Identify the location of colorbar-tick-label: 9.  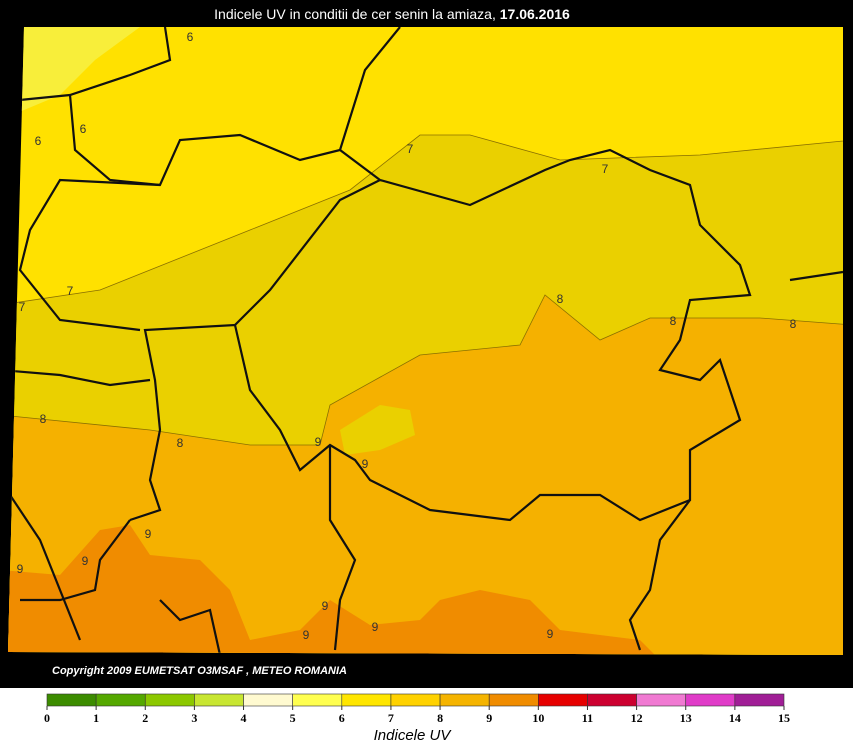
(489, 718).